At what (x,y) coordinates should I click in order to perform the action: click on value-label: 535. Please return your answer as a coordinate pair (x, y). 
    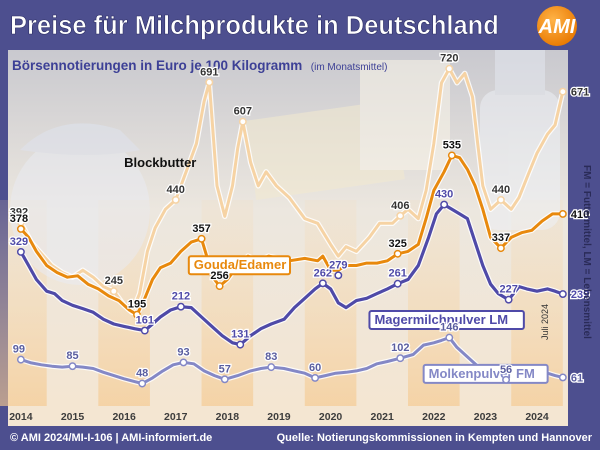
    Looking at the image, I should click on (452, 145).